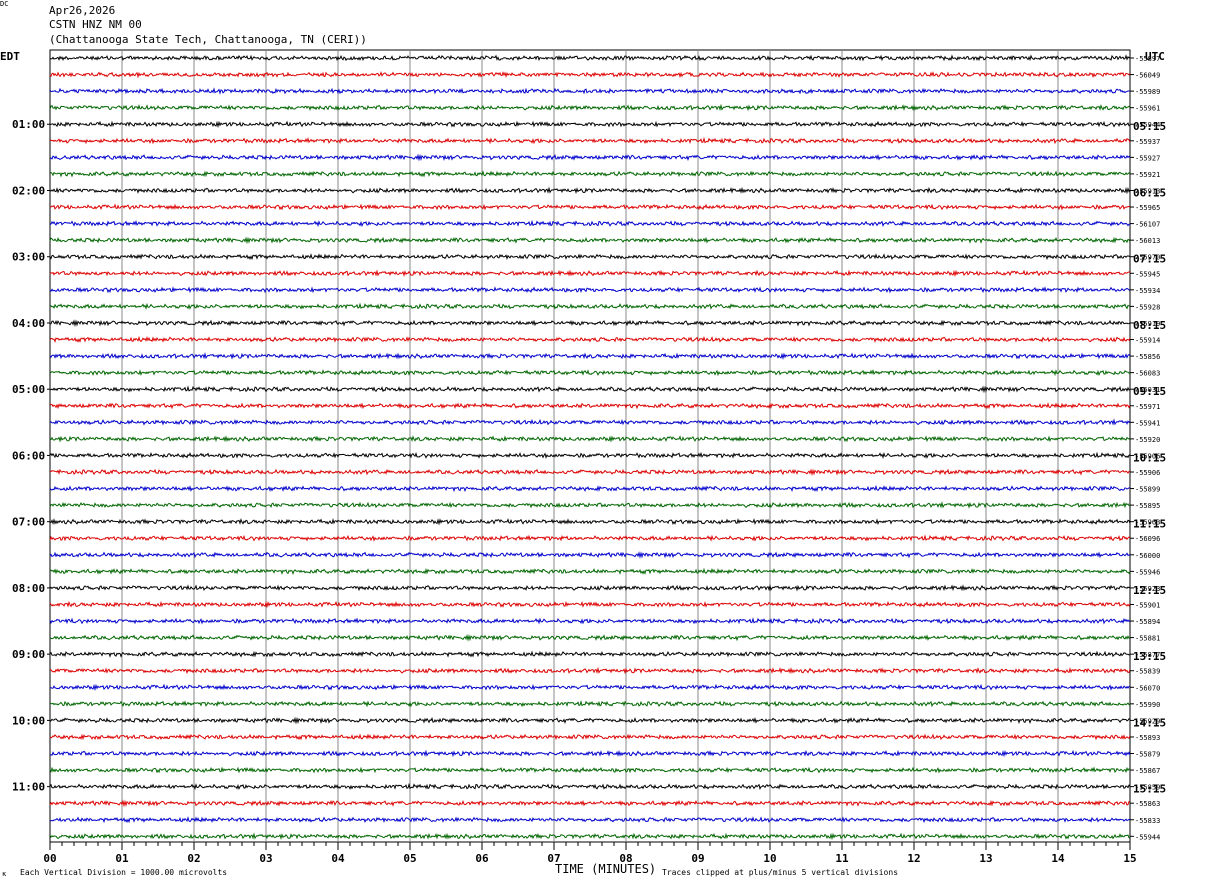 The image size is (1210, 886). I want to click on dc-offset-label: -55919, so click(1147, 324).